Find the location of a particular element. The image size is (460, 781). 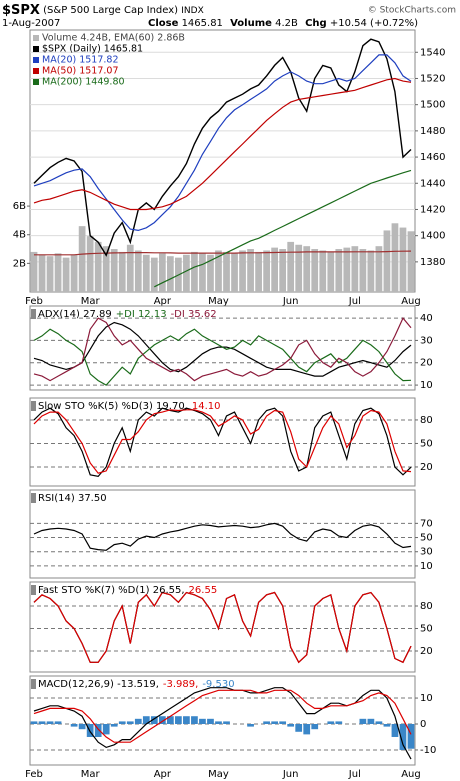

legend-entry: 26.55 is located at coordinates (203, 590).